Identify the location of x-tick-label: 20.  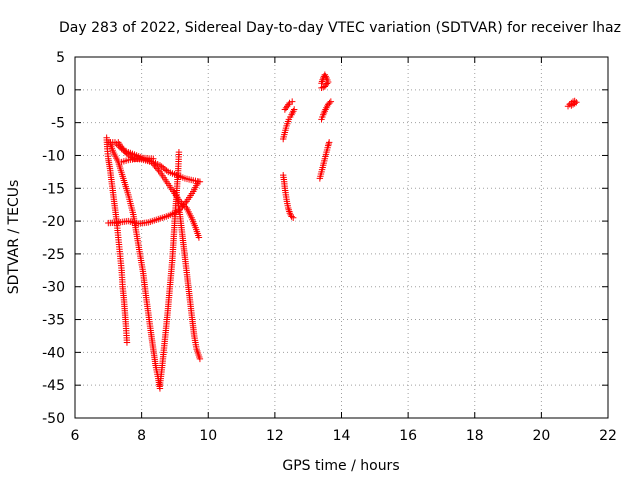
(541, 436).